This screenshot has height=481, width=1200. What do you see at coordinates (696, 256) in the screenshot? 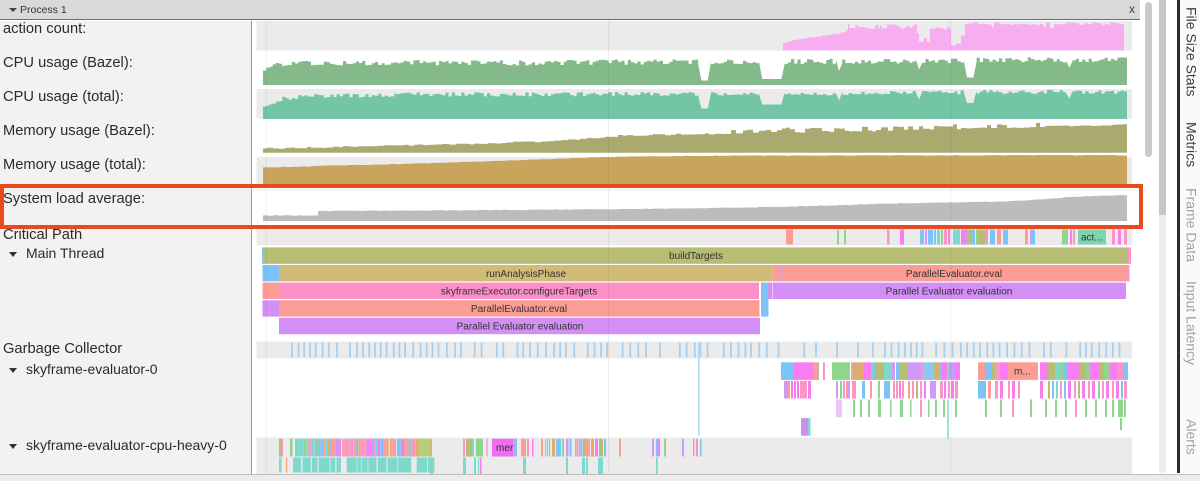
I see `svg-text: buildTargets` at bounding box center [696, 256].